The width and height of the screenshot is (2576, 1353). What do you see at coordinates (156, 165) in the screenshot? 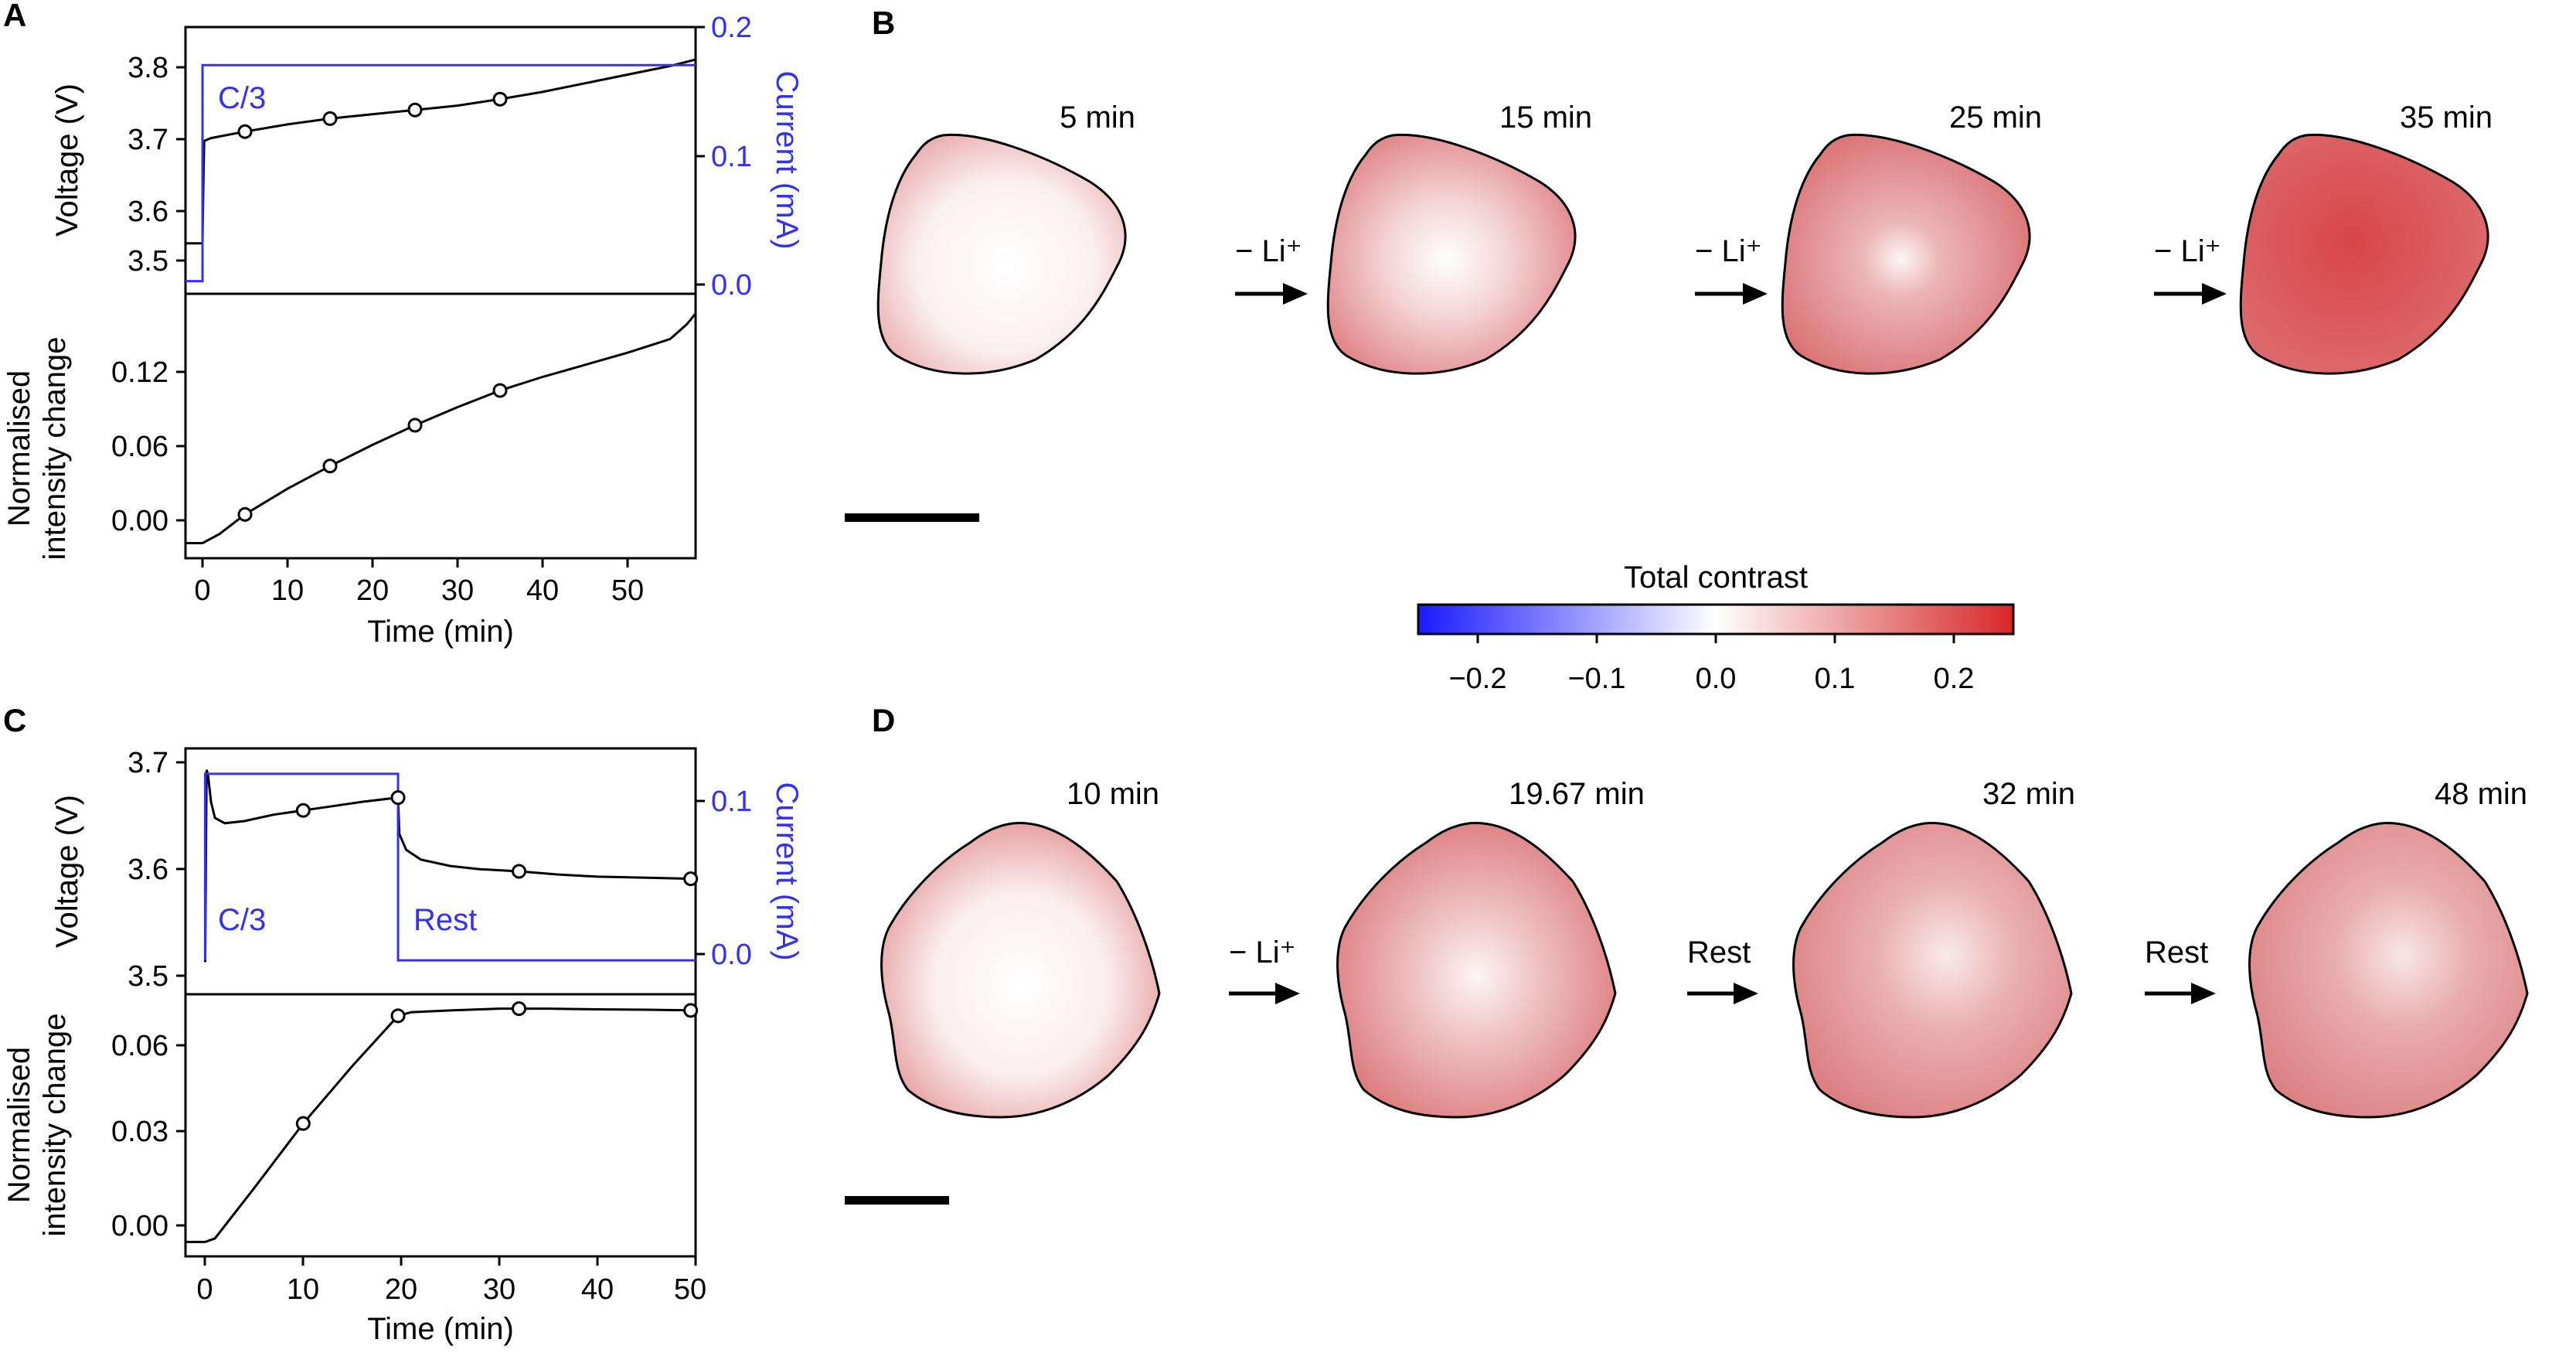
I see `voltage-y-ticks: 3.8 3.7 3.6 3.5` at bounding box center [156, 165].